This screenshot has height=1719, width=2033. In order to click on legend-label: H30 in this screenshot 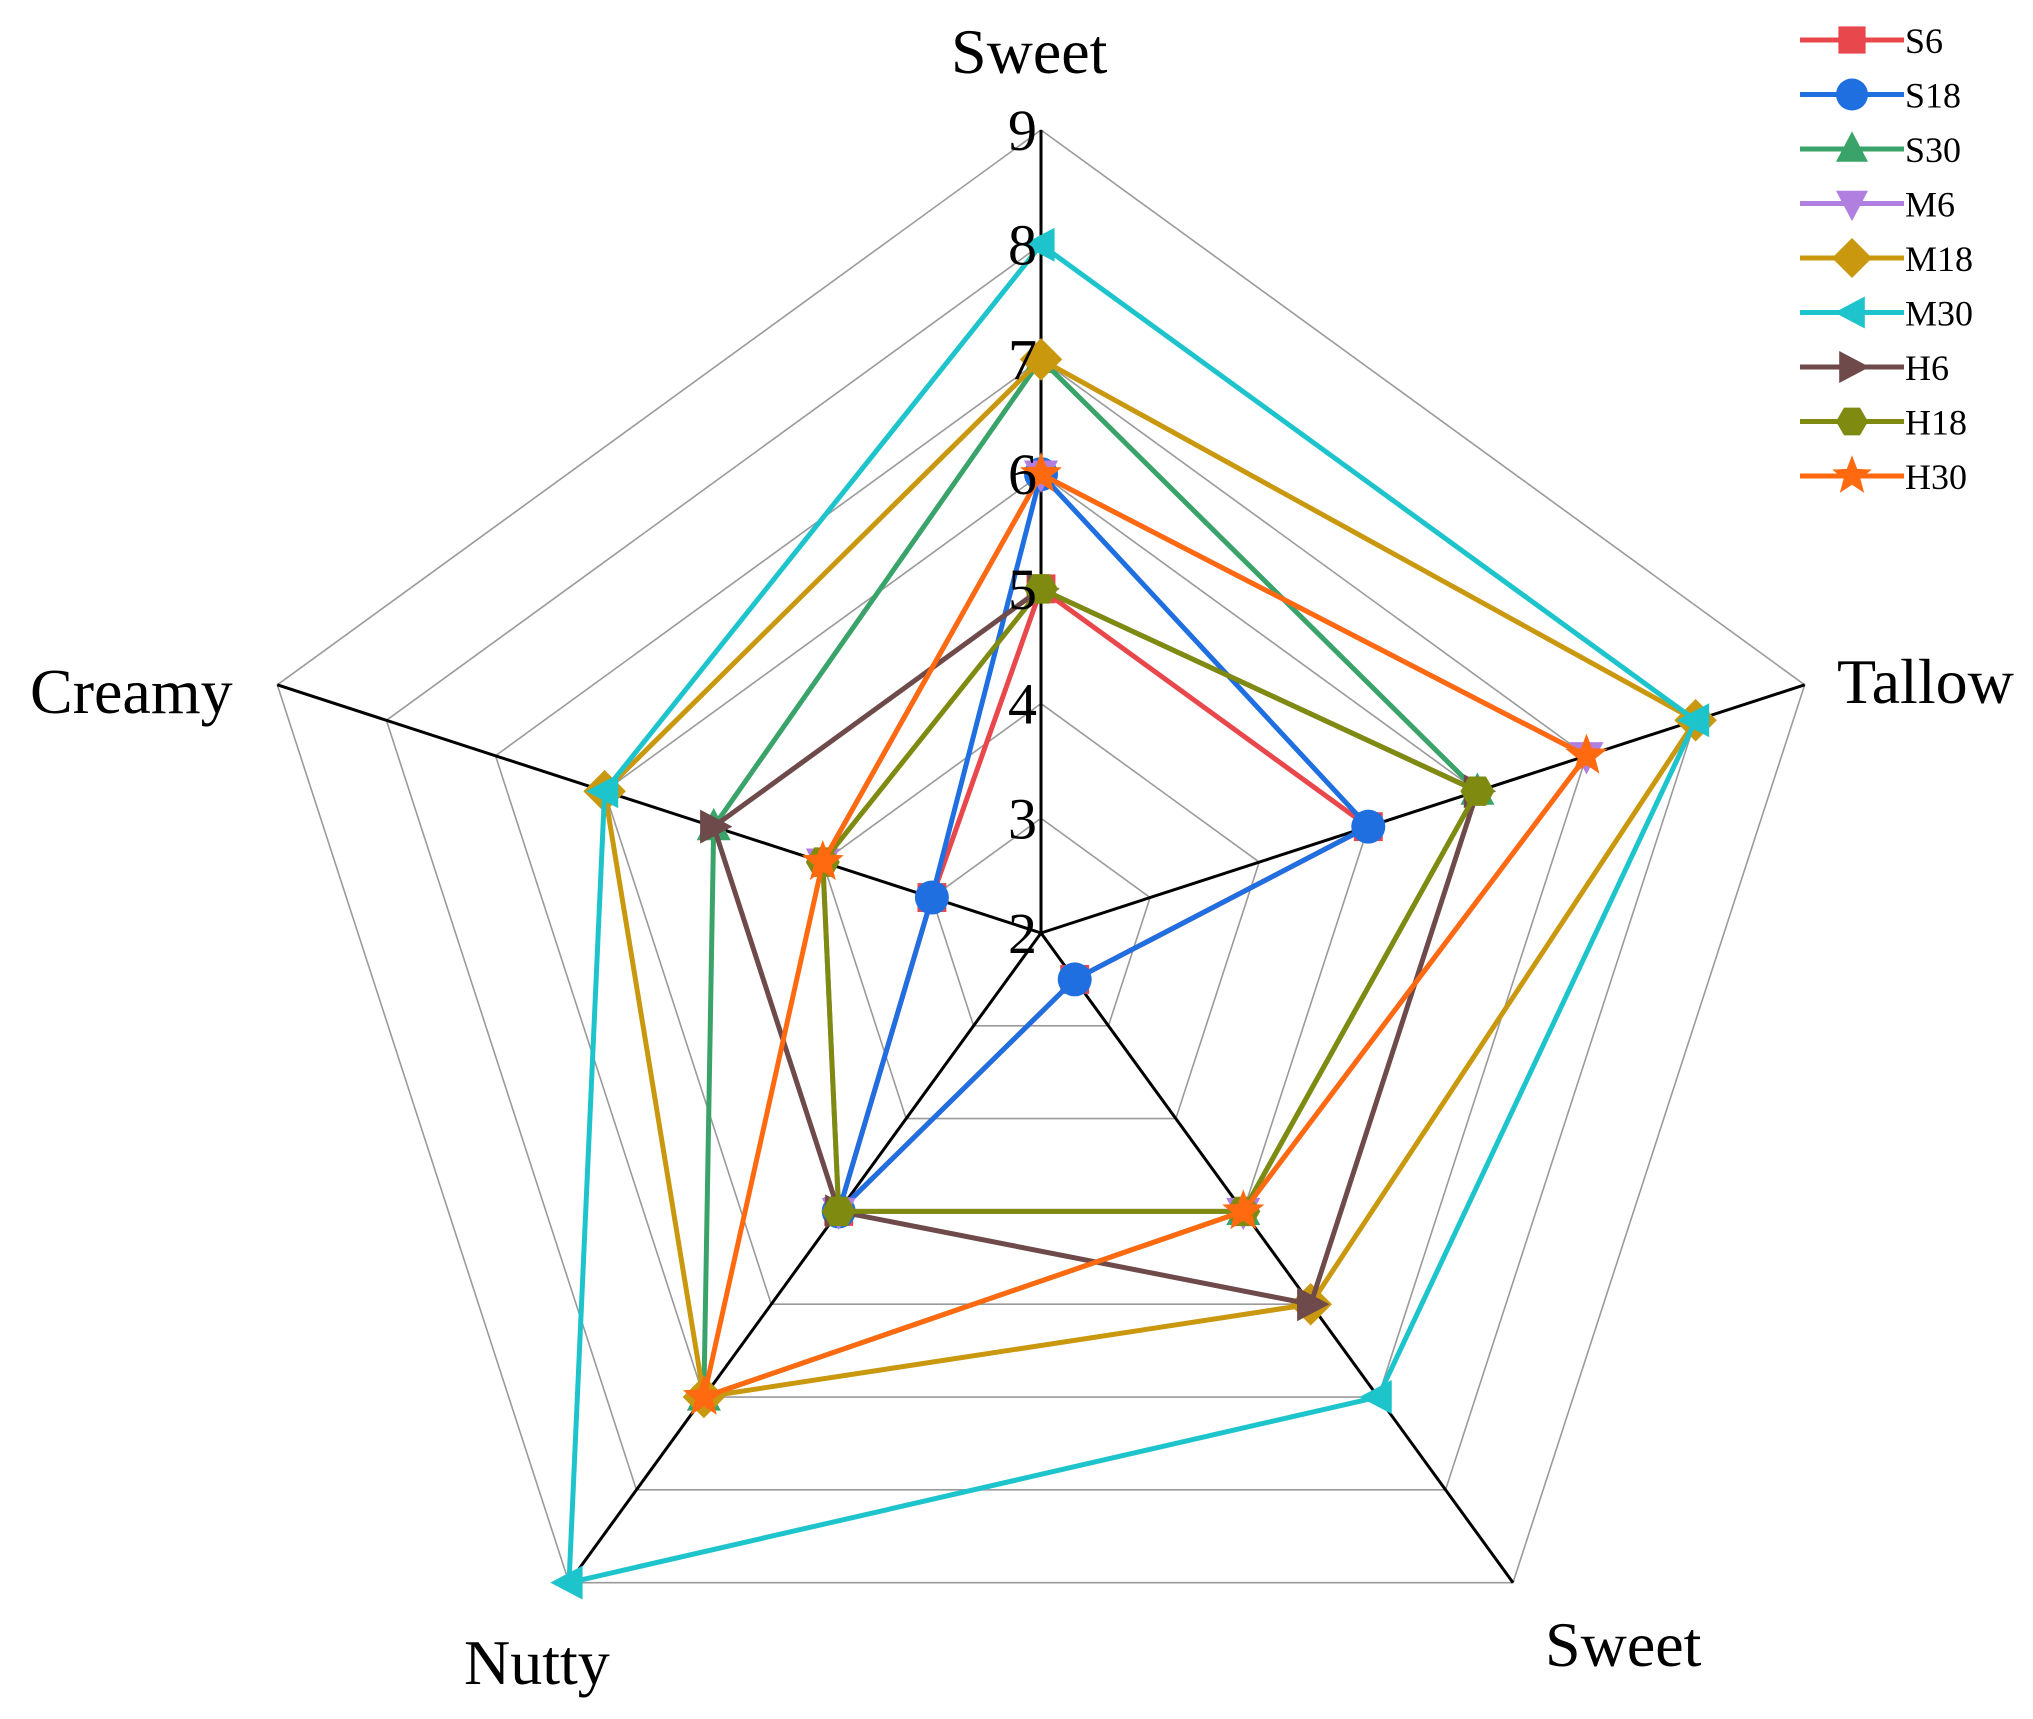, I will do `click(1936, 477)`.